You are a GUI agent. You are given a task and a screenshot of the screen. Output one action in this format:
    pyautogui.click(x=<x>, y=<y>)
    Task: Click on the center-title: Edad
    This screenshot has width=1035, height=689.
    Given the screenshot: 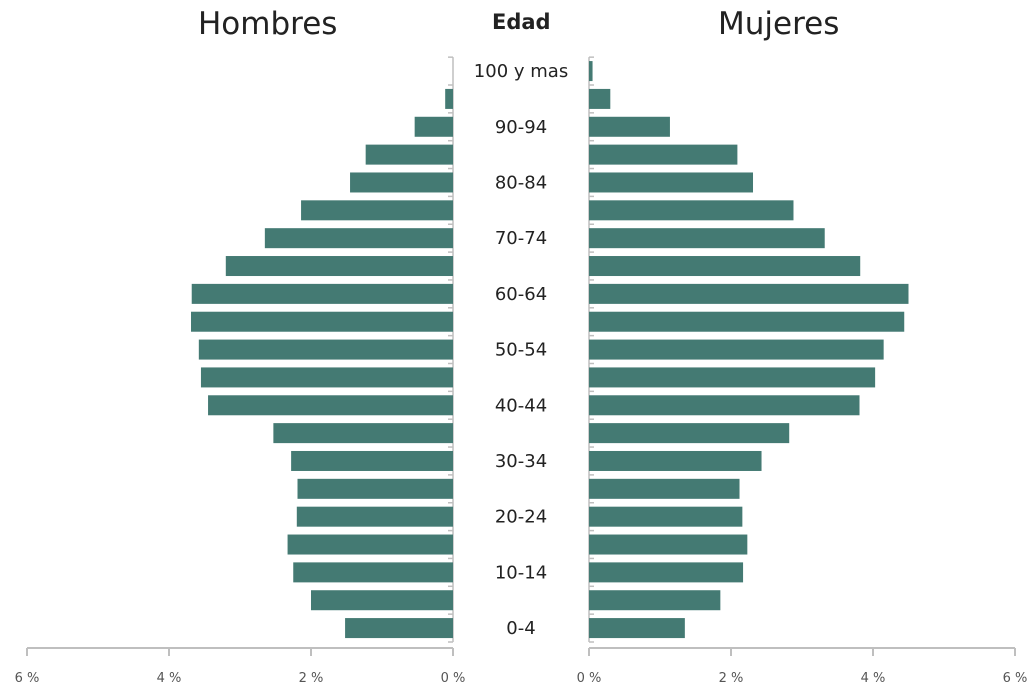 What is the action you would take?
    pyautogui.click(x=521, y=22)
    